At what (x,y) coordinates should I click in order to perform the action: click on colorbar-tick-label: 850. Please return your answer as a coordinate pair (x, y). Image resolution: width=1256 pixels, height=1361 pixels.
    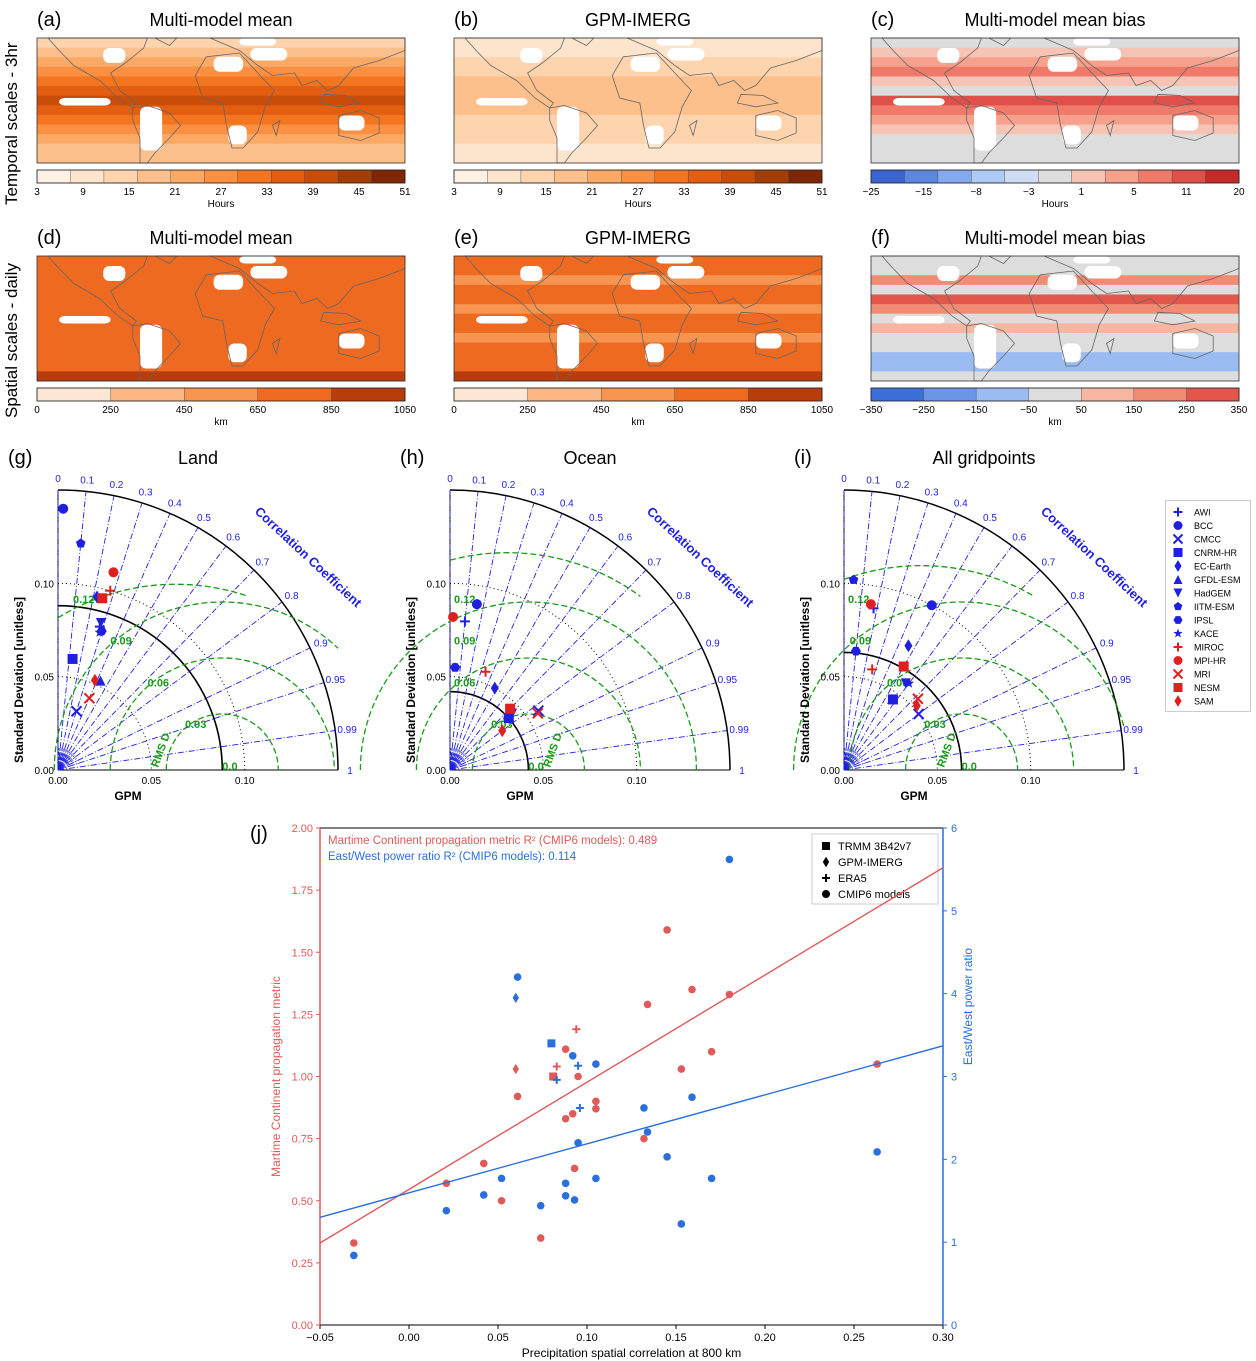
    Looking at the image, I should click on (748, 410).